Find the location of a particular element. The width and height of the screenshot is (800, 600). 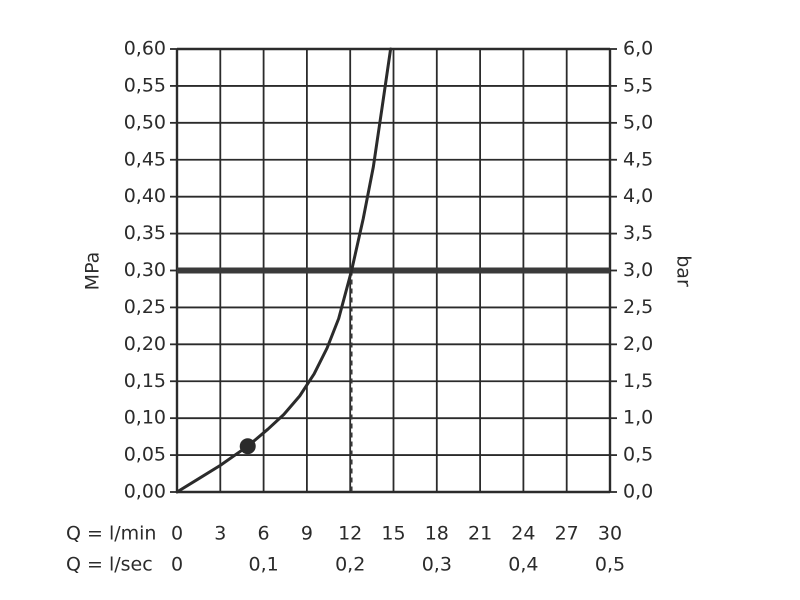

y-tick-label-left: 0,30 is located at coordinates (145, 270).